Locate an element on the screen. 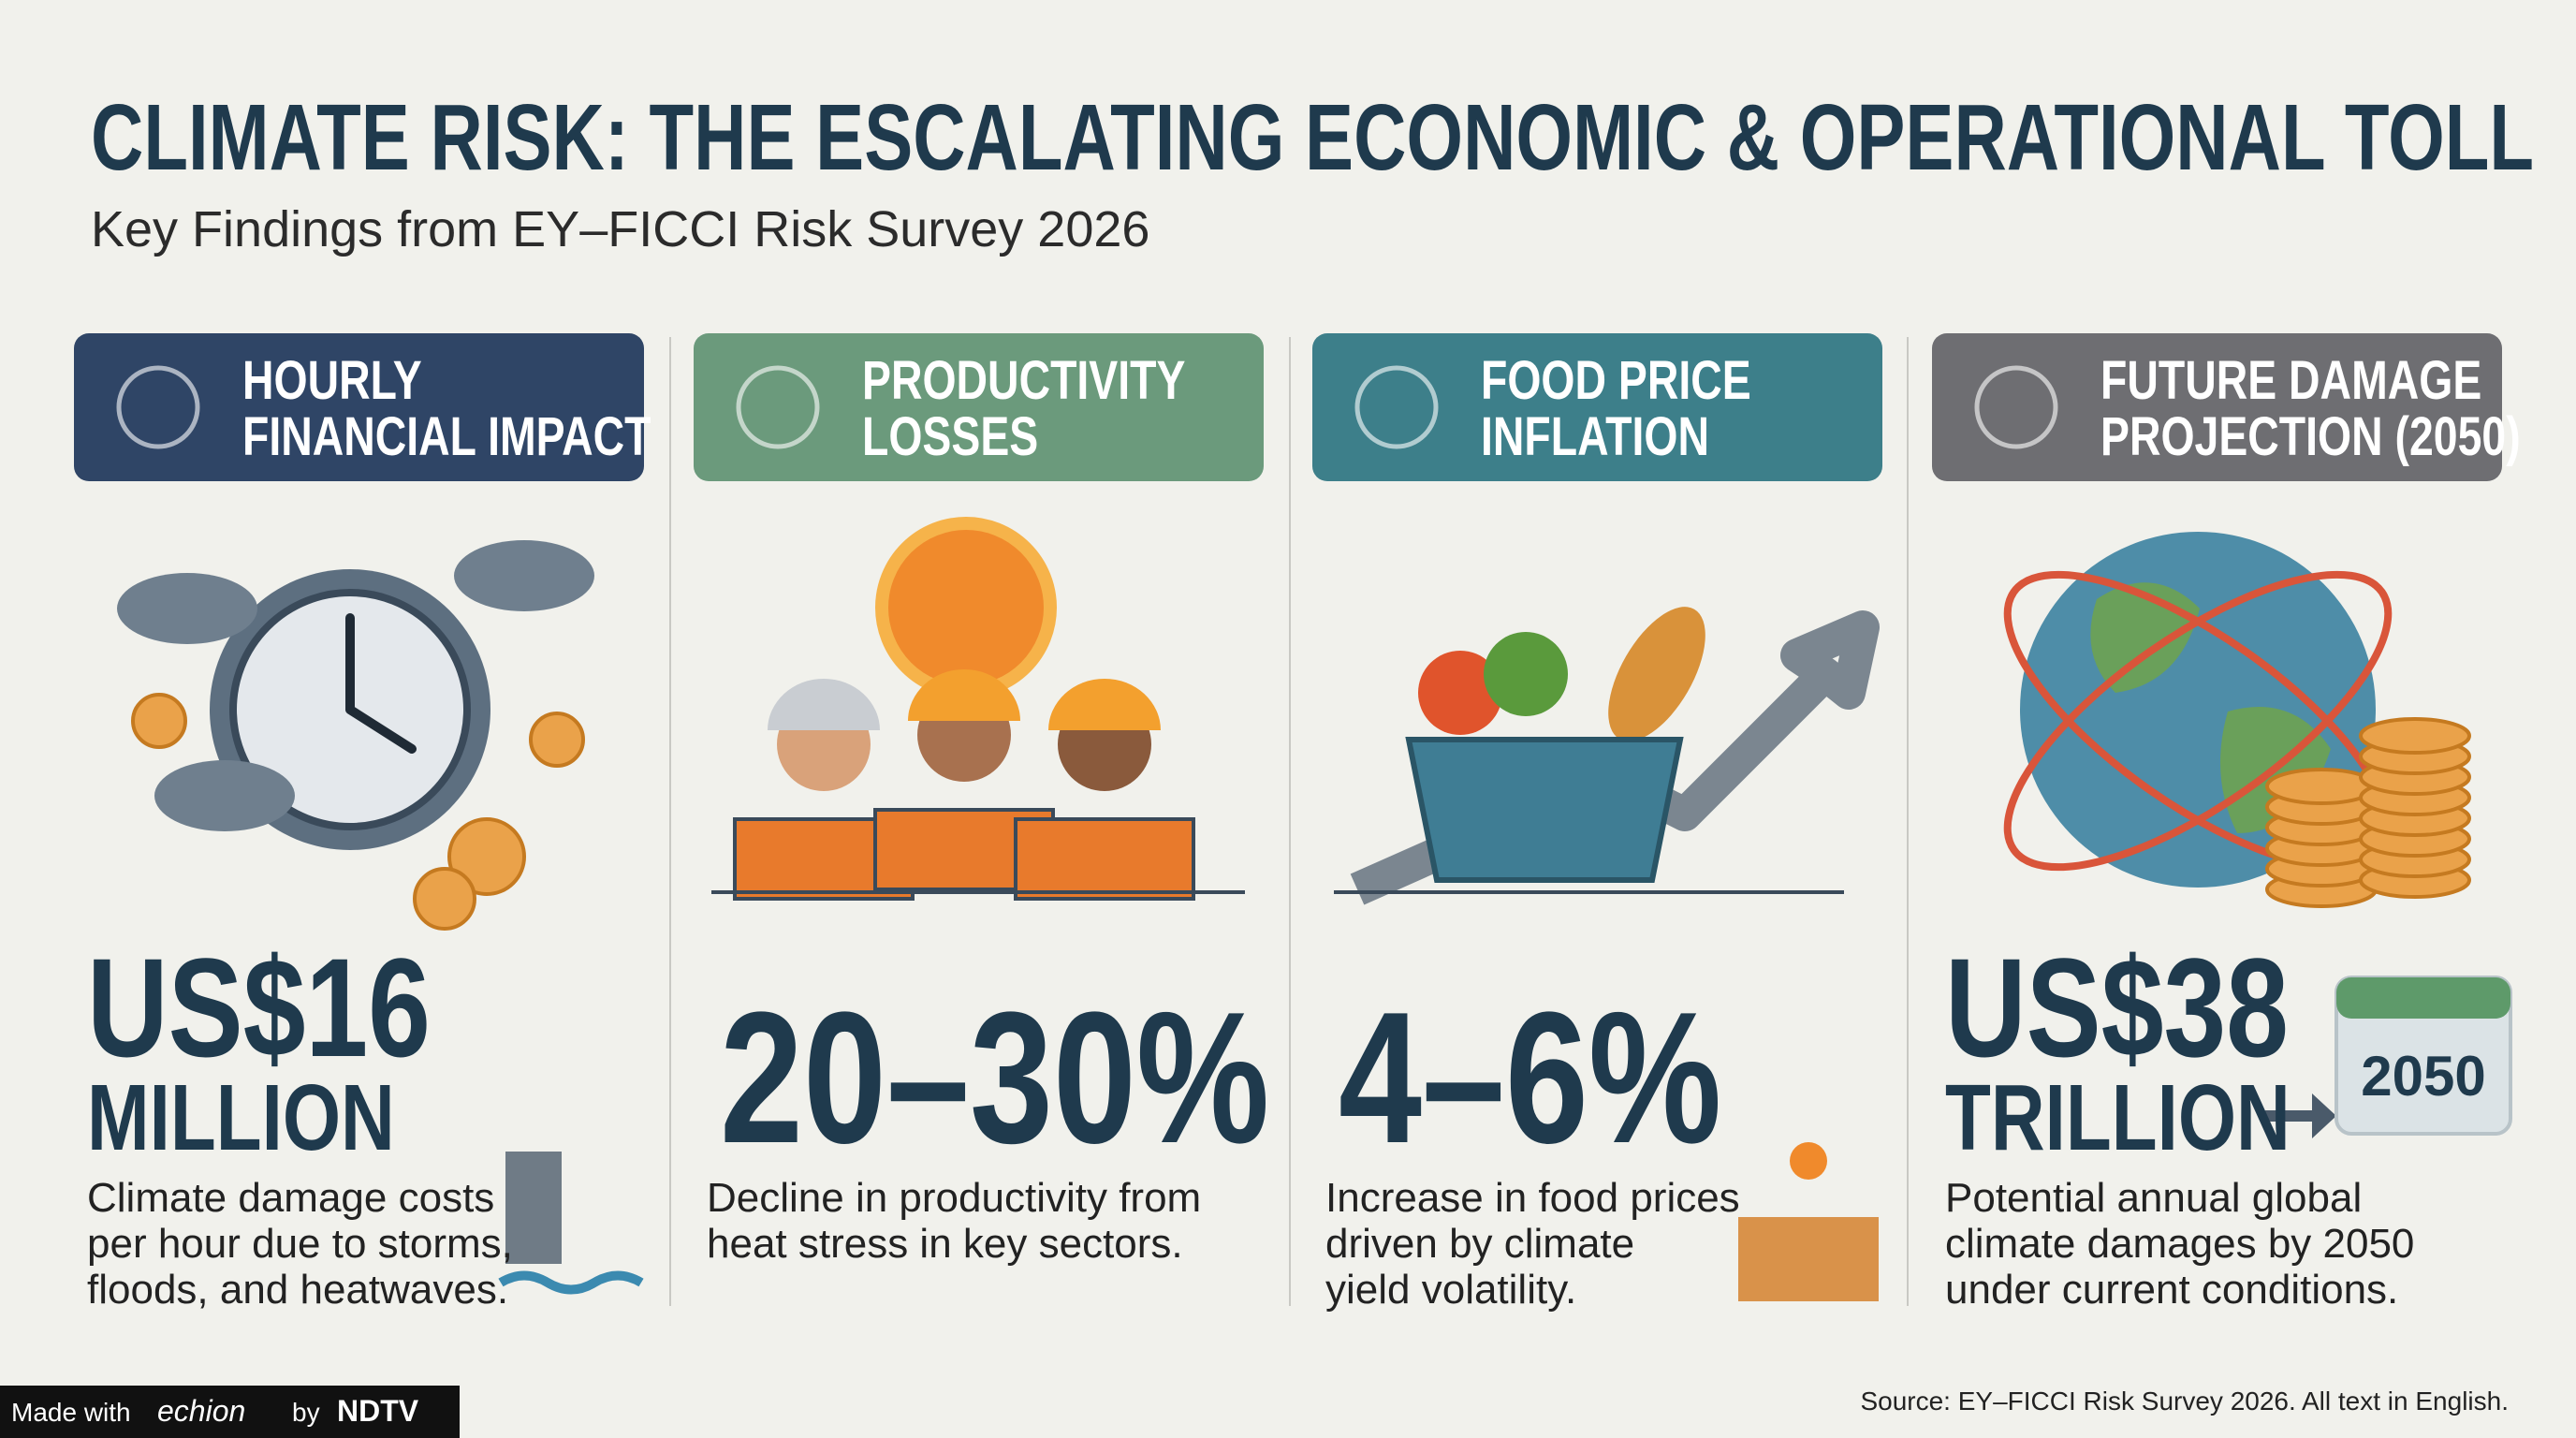 This screenshot has height=1438, width=2576. building is located at coordinates (533, 1208).